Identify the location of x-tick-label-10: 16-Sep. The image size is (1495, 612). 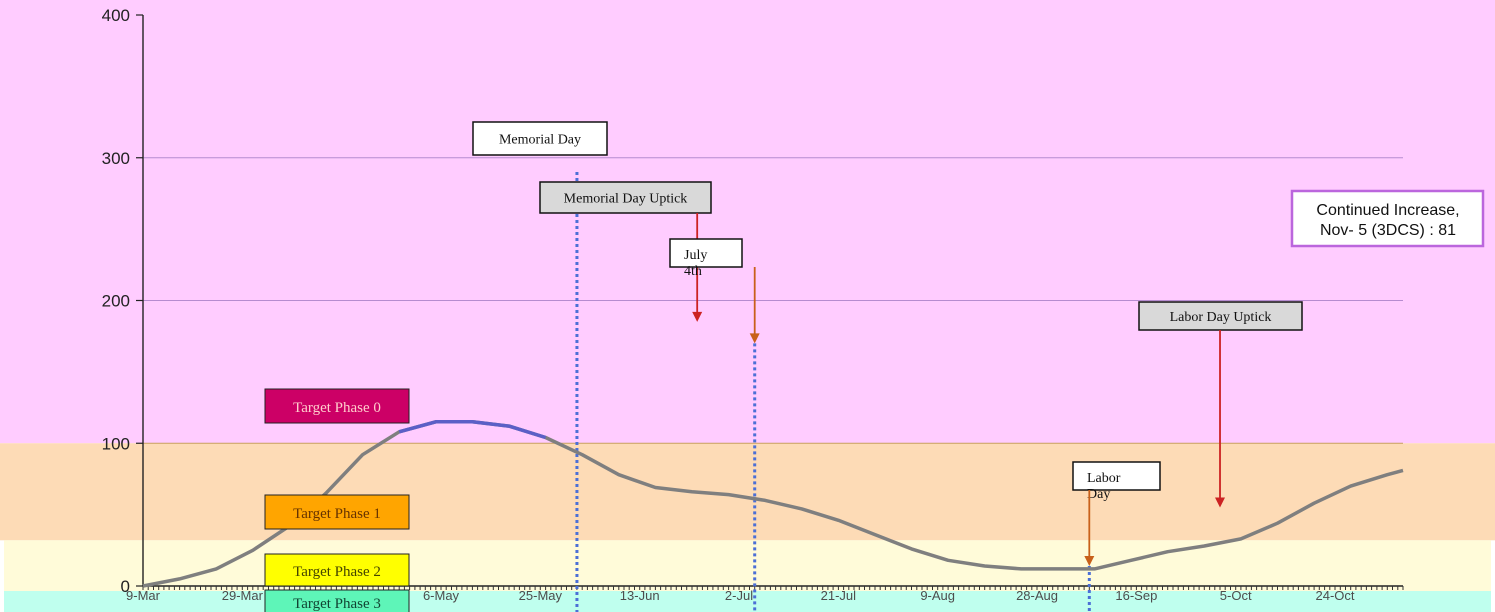
(1136, 595).